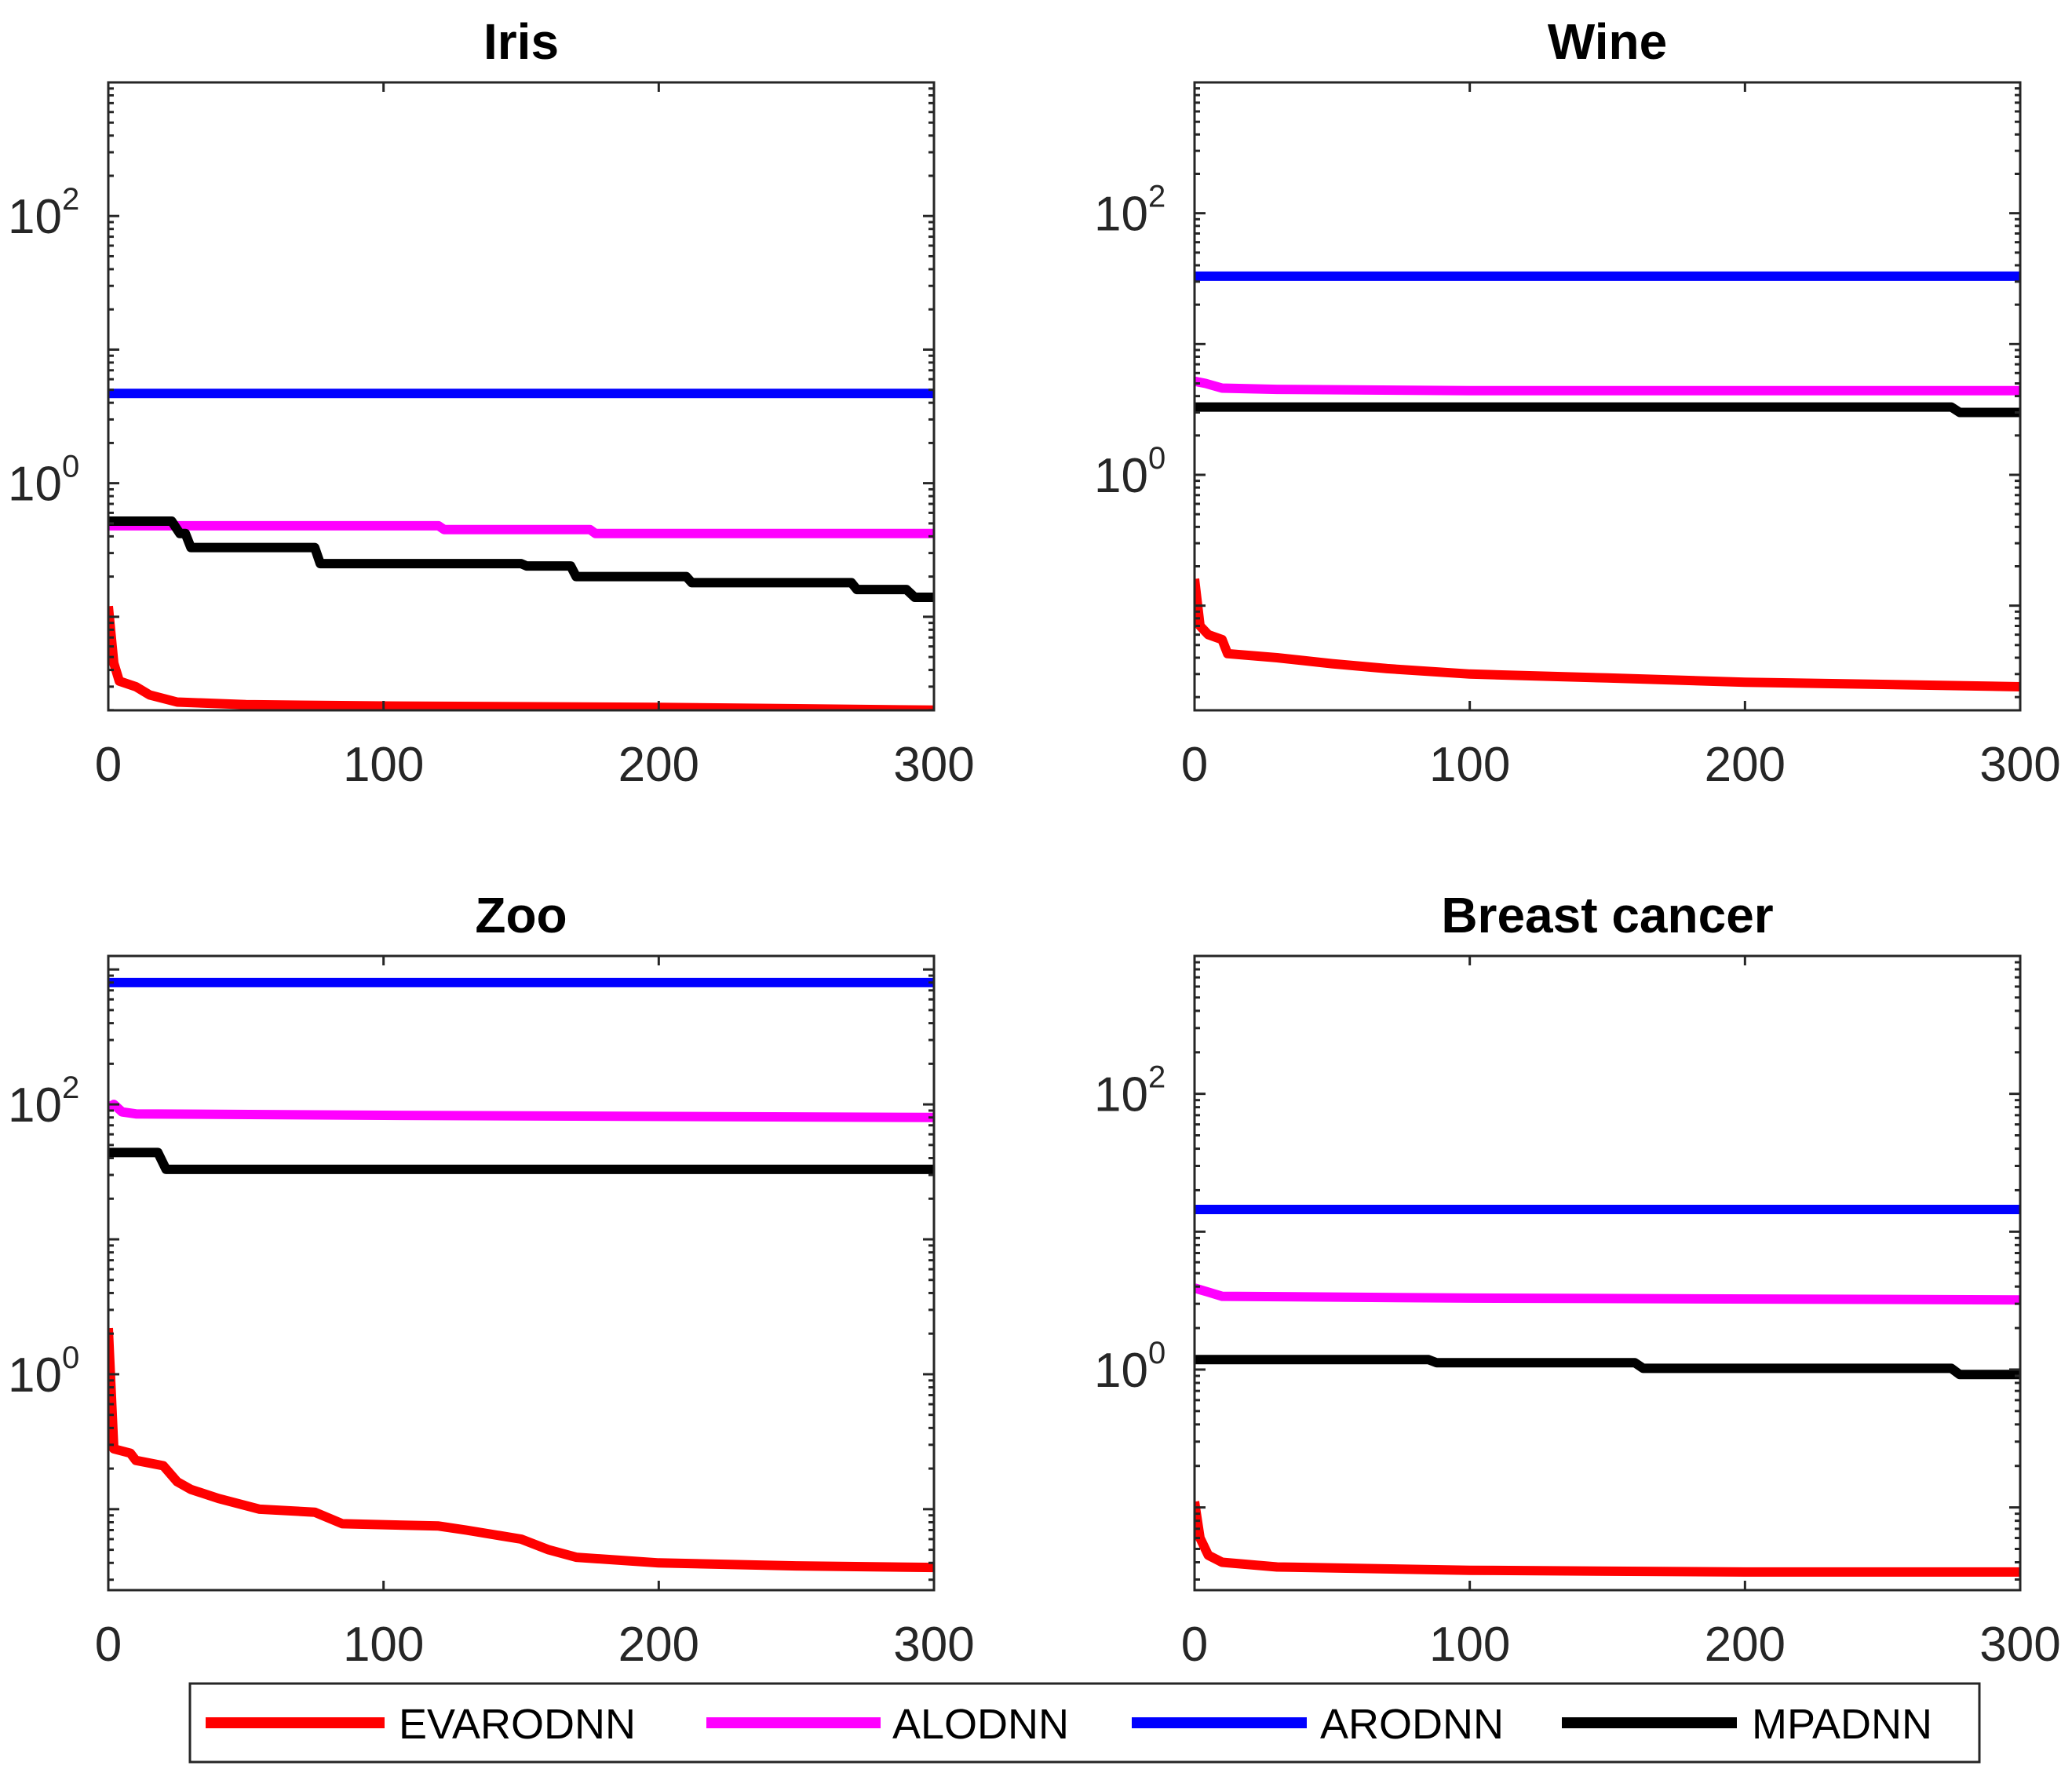  I want to click on legend-entry-alodnn: ALODNN, so click(887, 1724).